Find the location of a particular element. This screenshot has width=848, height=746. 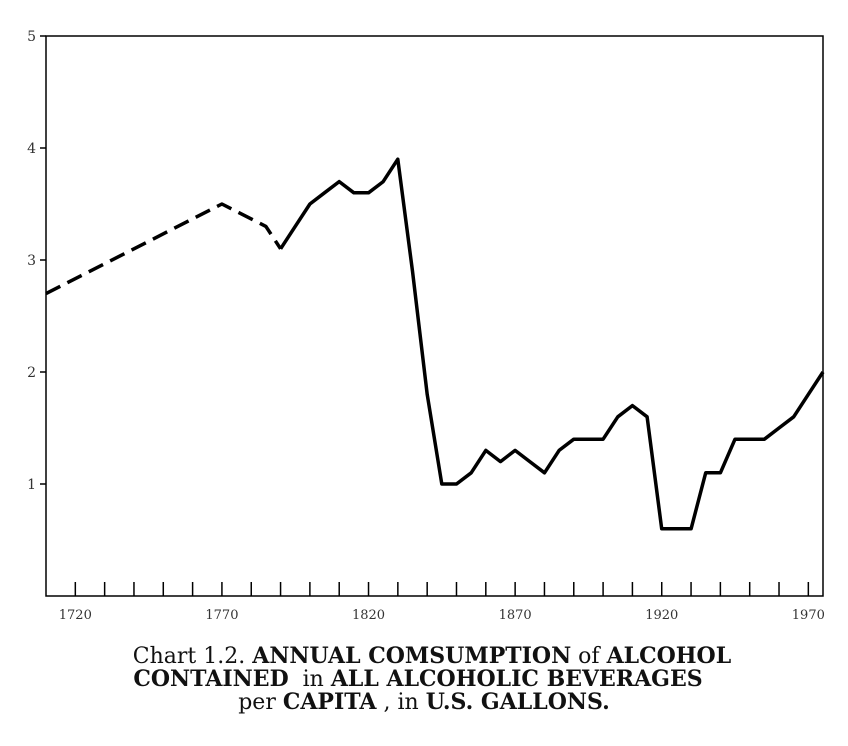

caption-annual-consumption: ANNUAL COMSUMPTION is located at coordinates (412, 656).